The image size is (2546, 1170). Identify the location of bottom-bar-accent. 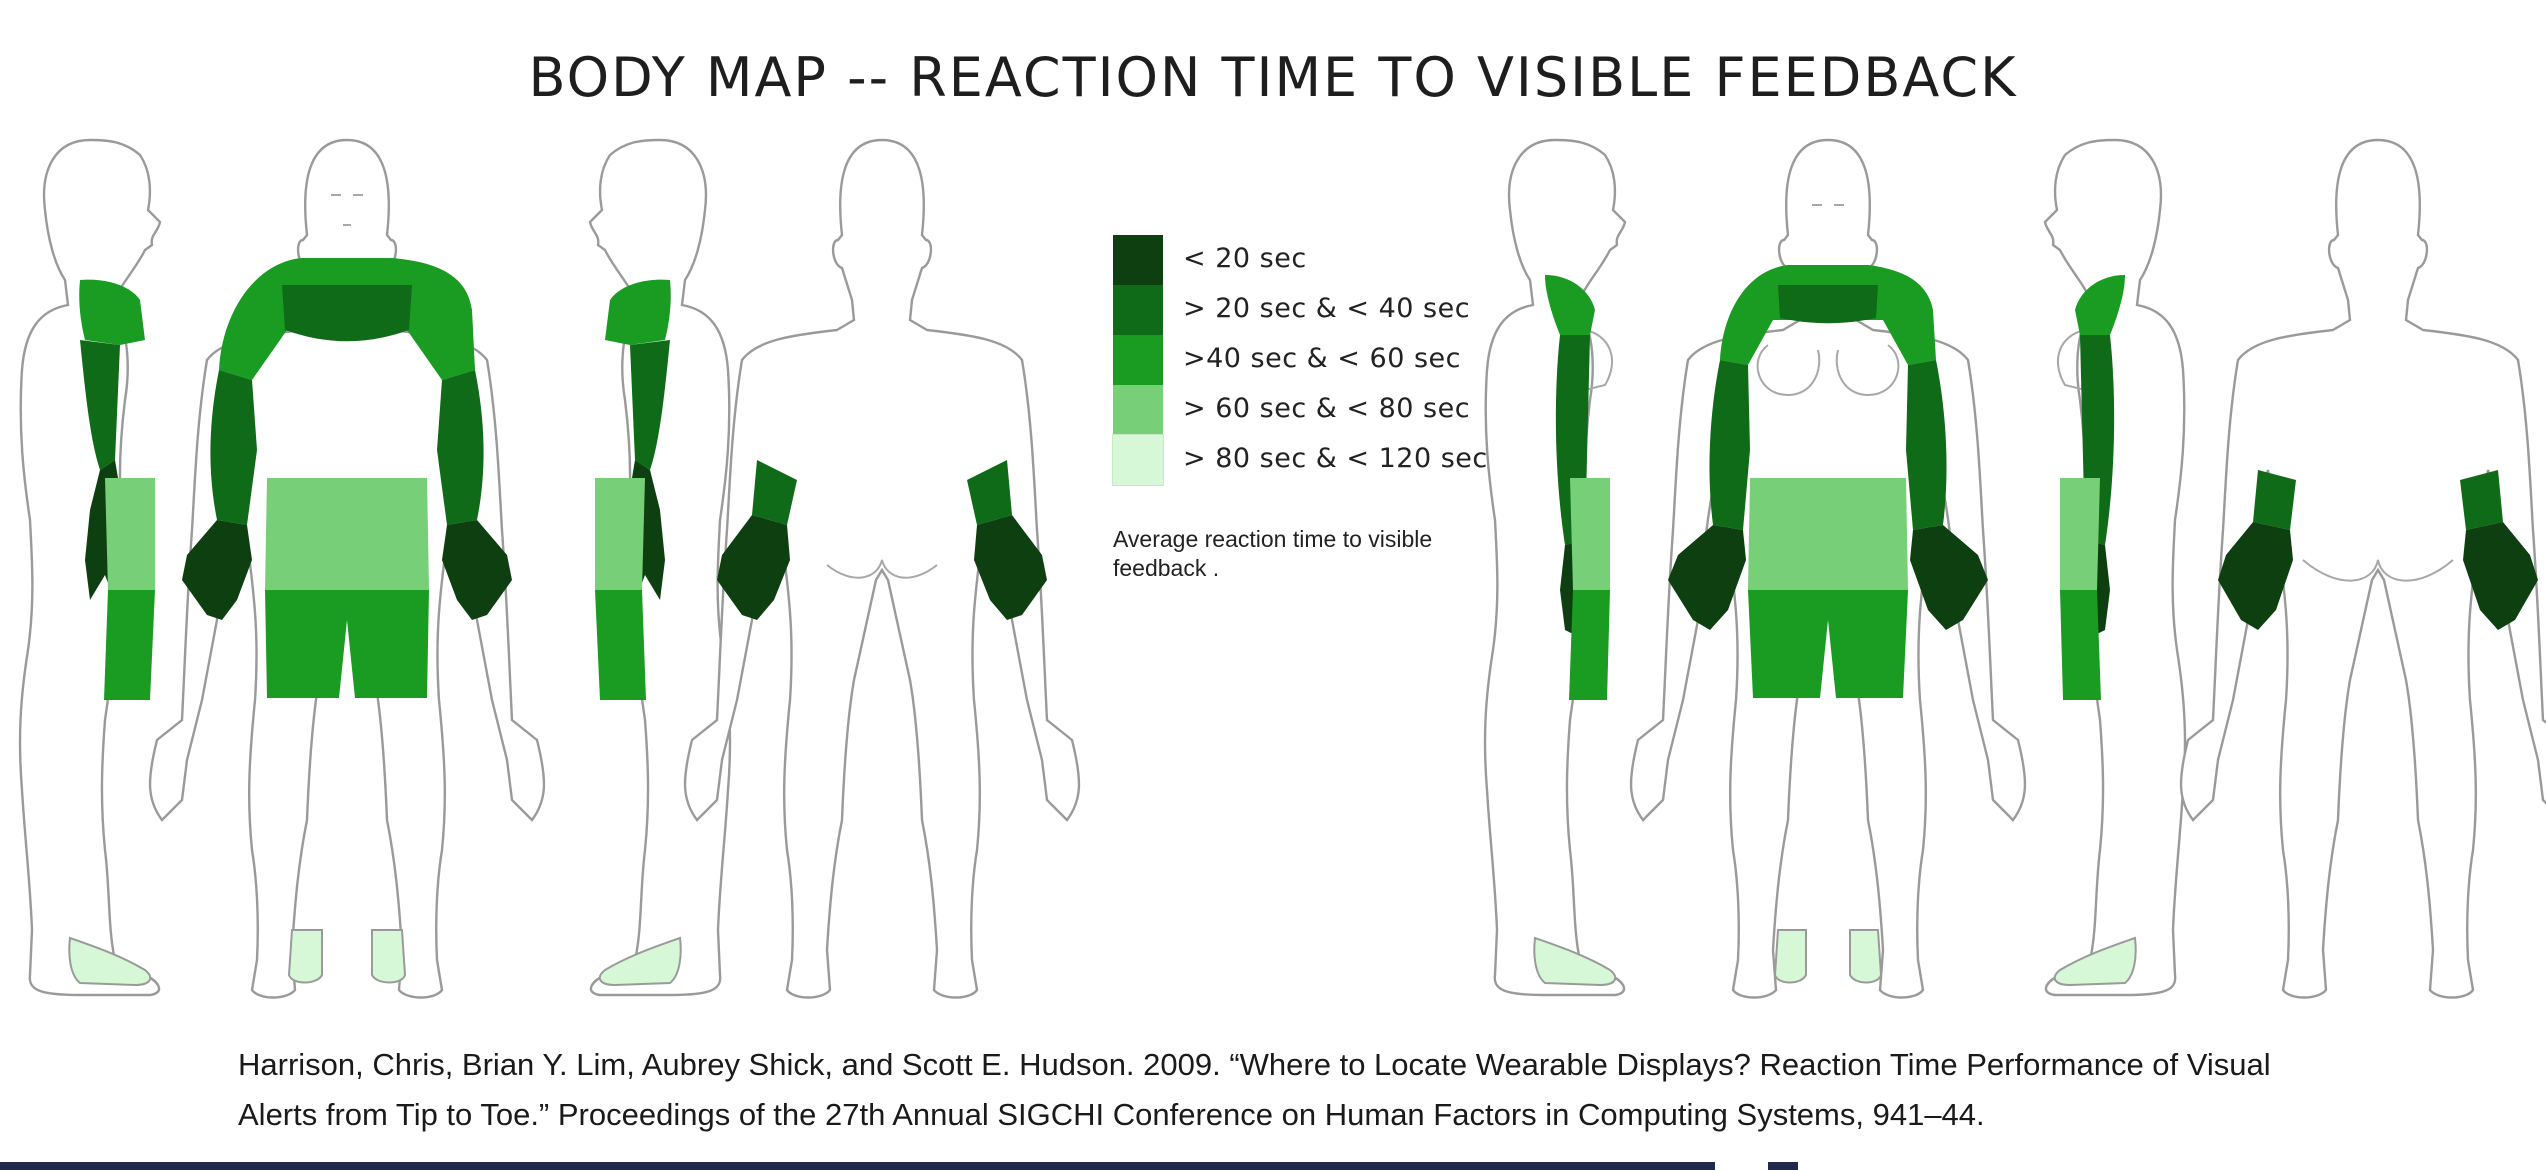
(1783, 1166).